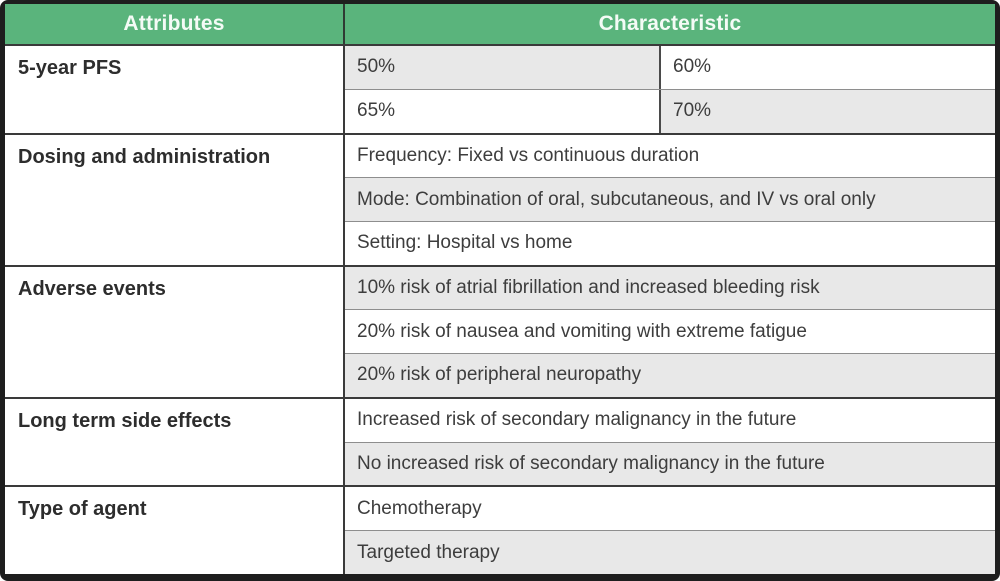 This screenshot has height=581, width=1000. Describe the element at coordinates (828, 67) in the screenshot. I see `characteristic-cell: 60%` at that location.